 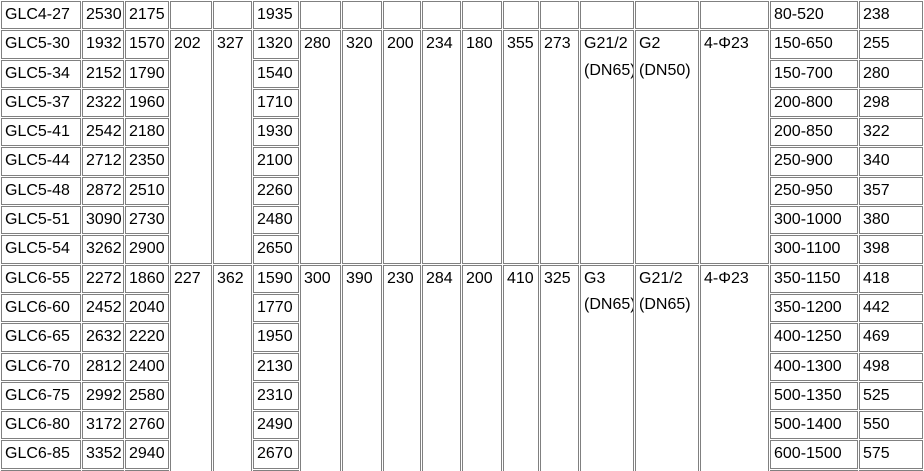 I want to click on table-cell: G2 (DN50), so click(x=667, y=147).